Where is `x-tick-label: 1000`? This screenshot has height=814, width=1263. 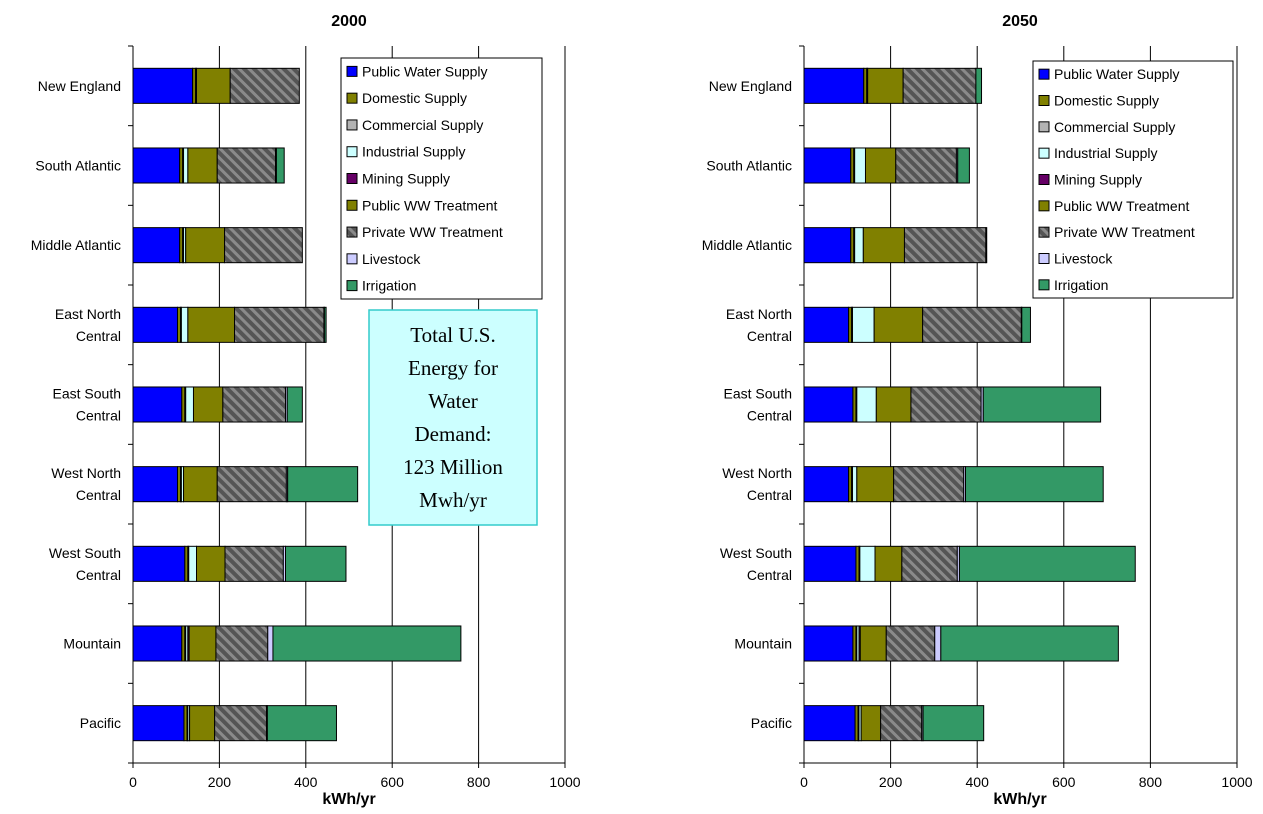
x-tick-label: 1000 is located at coordinates (564, 782).